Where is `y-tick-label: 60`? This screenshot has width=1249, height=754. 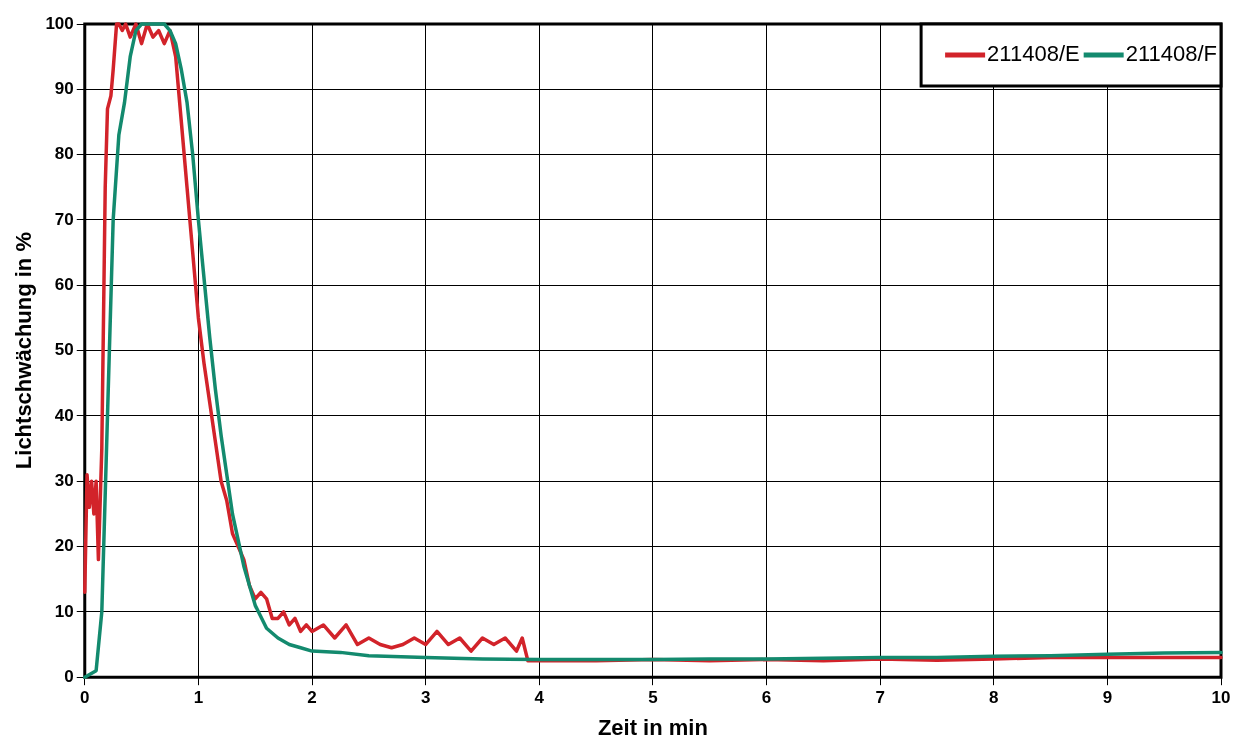 y-tick-label: 60 is located at coordinates (64, 284).